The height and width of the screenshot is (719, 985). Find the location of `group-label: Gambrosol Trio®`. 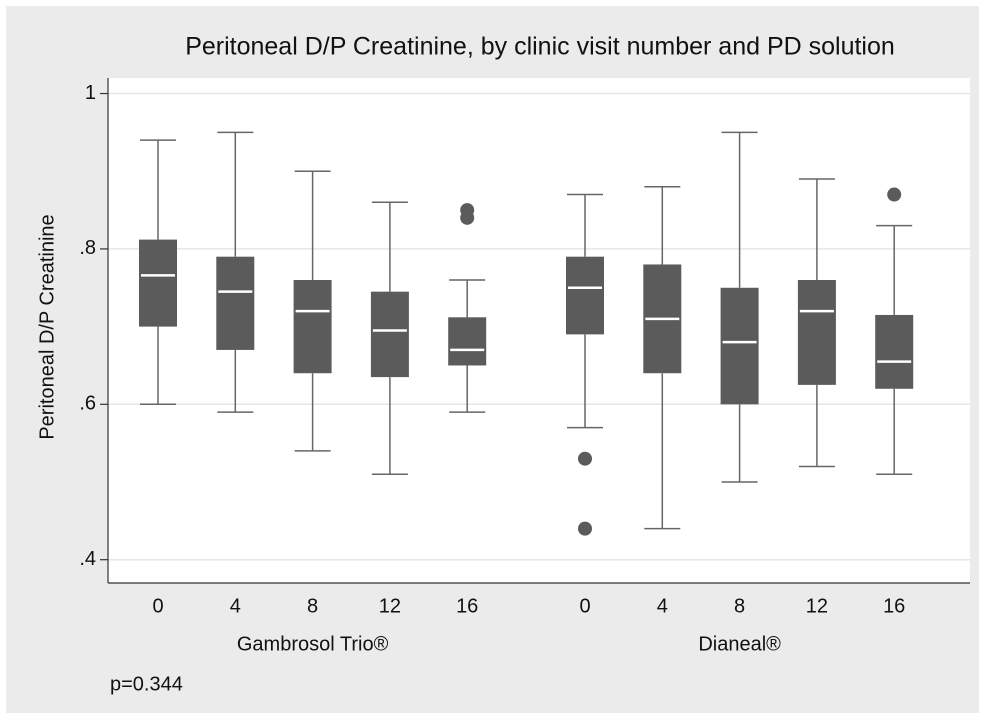

group-label: Gambrosol Trio® is located at coordinates (313, 644).